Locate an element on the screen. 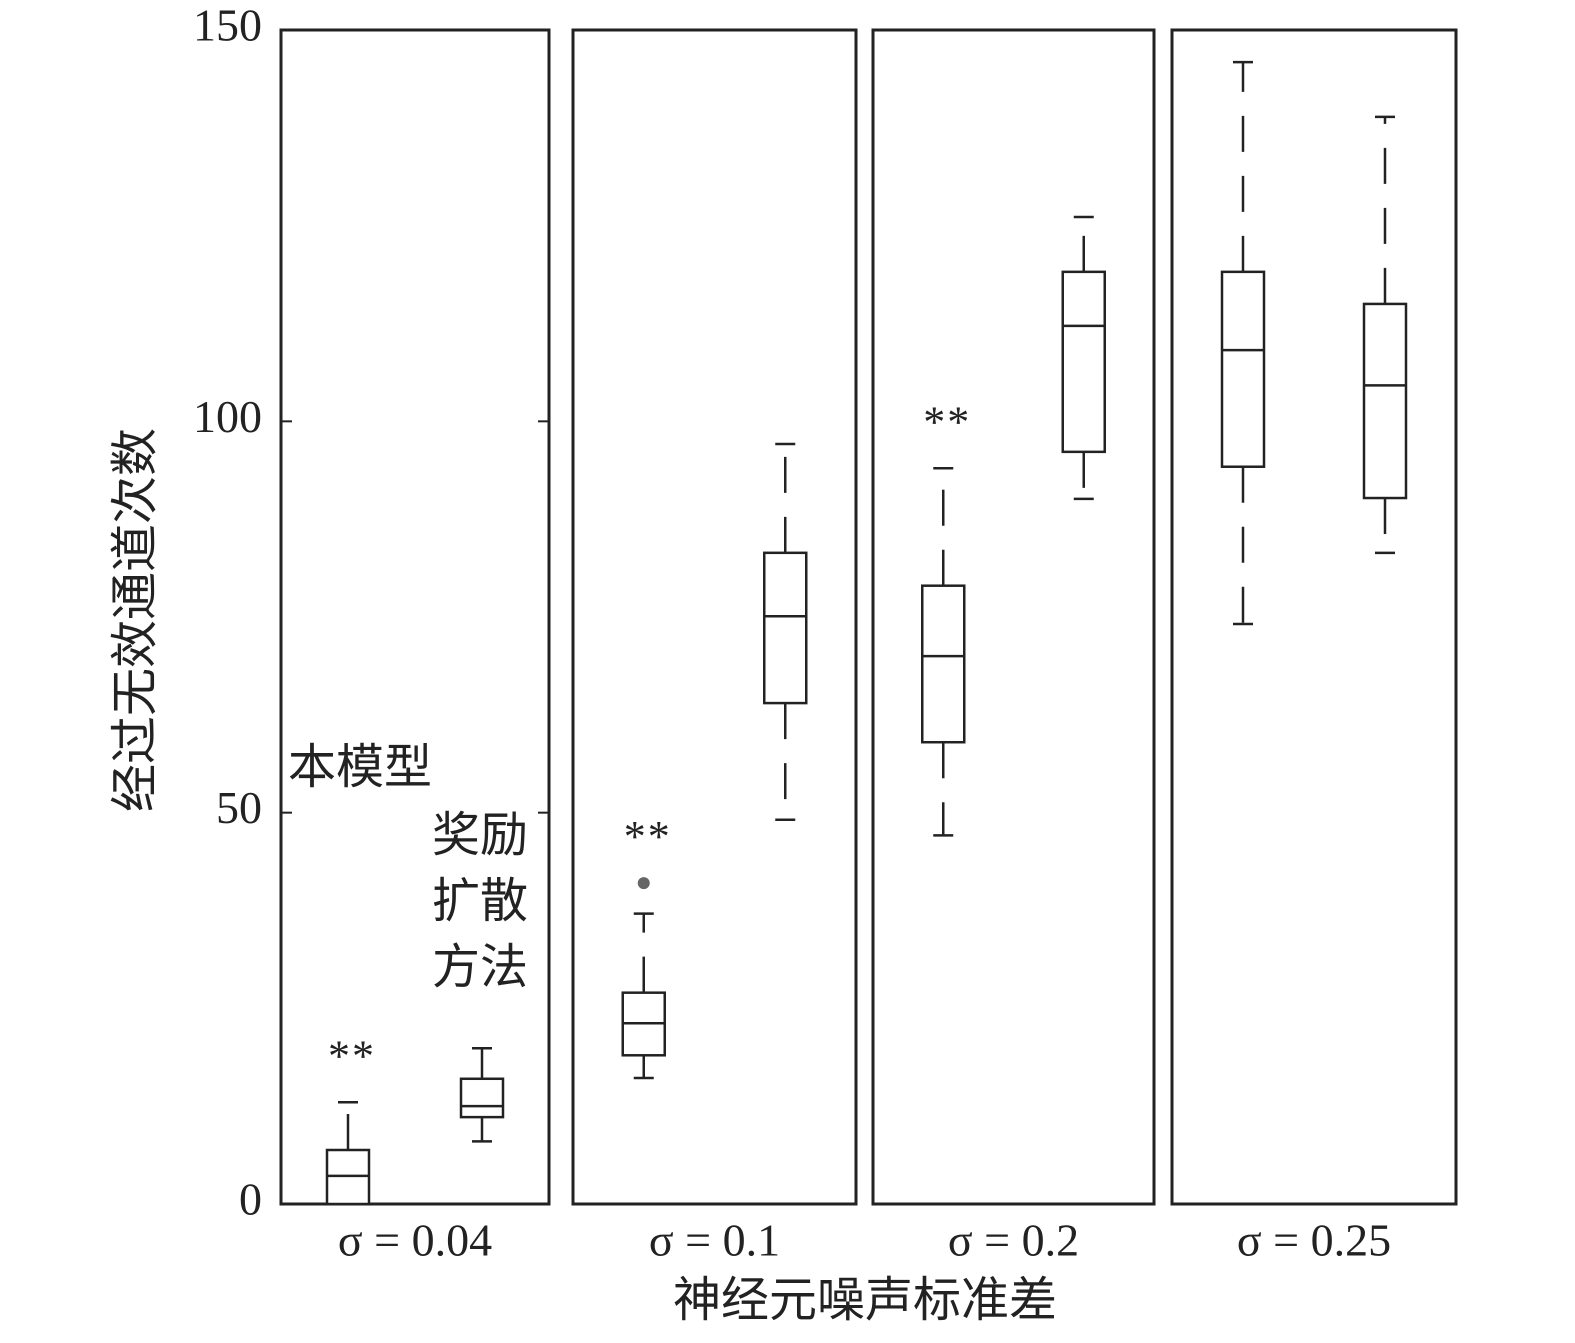 Image resolution: width=1575 pixels, height=1343 pixels. series-label: 本模型 is located at coordinates (360, 767).